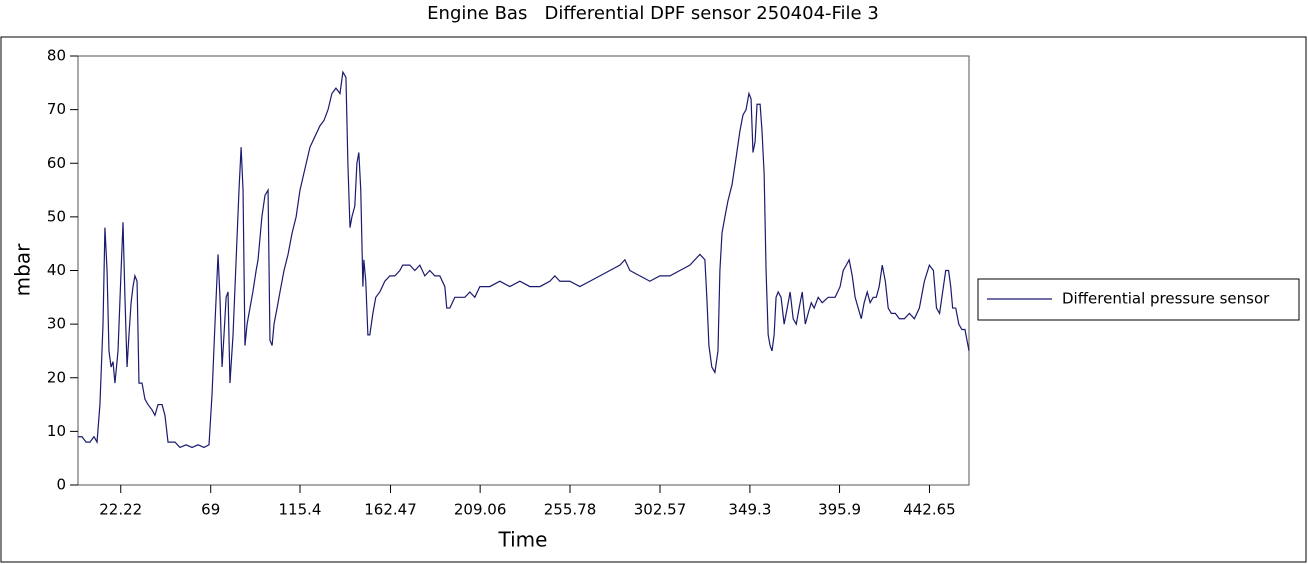 The height and width of the screenshot is (564, 1308). Describe the element at coordinates (570, 510) in the screenshot. I see `x-tick-label: 255.78` at that location.